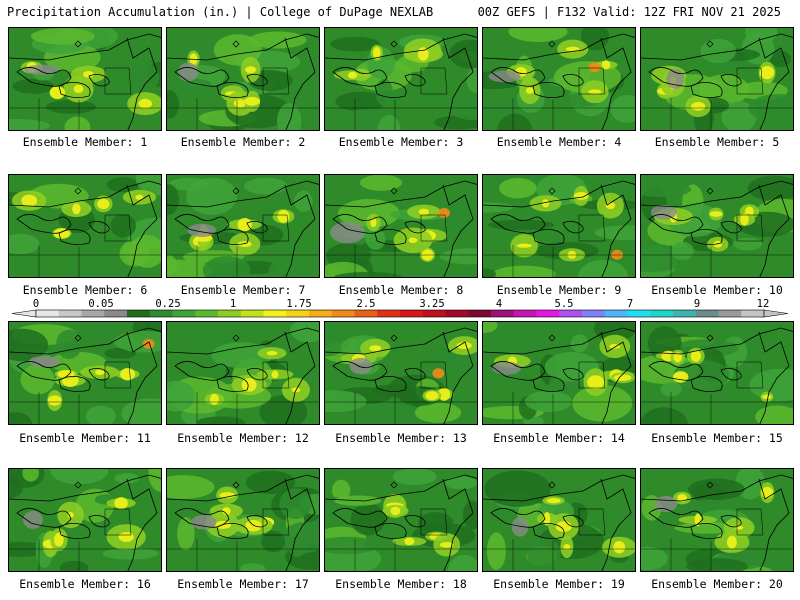  I want to click on ensemble-member-label: Ensemble Member: 18, so click(401, 584).